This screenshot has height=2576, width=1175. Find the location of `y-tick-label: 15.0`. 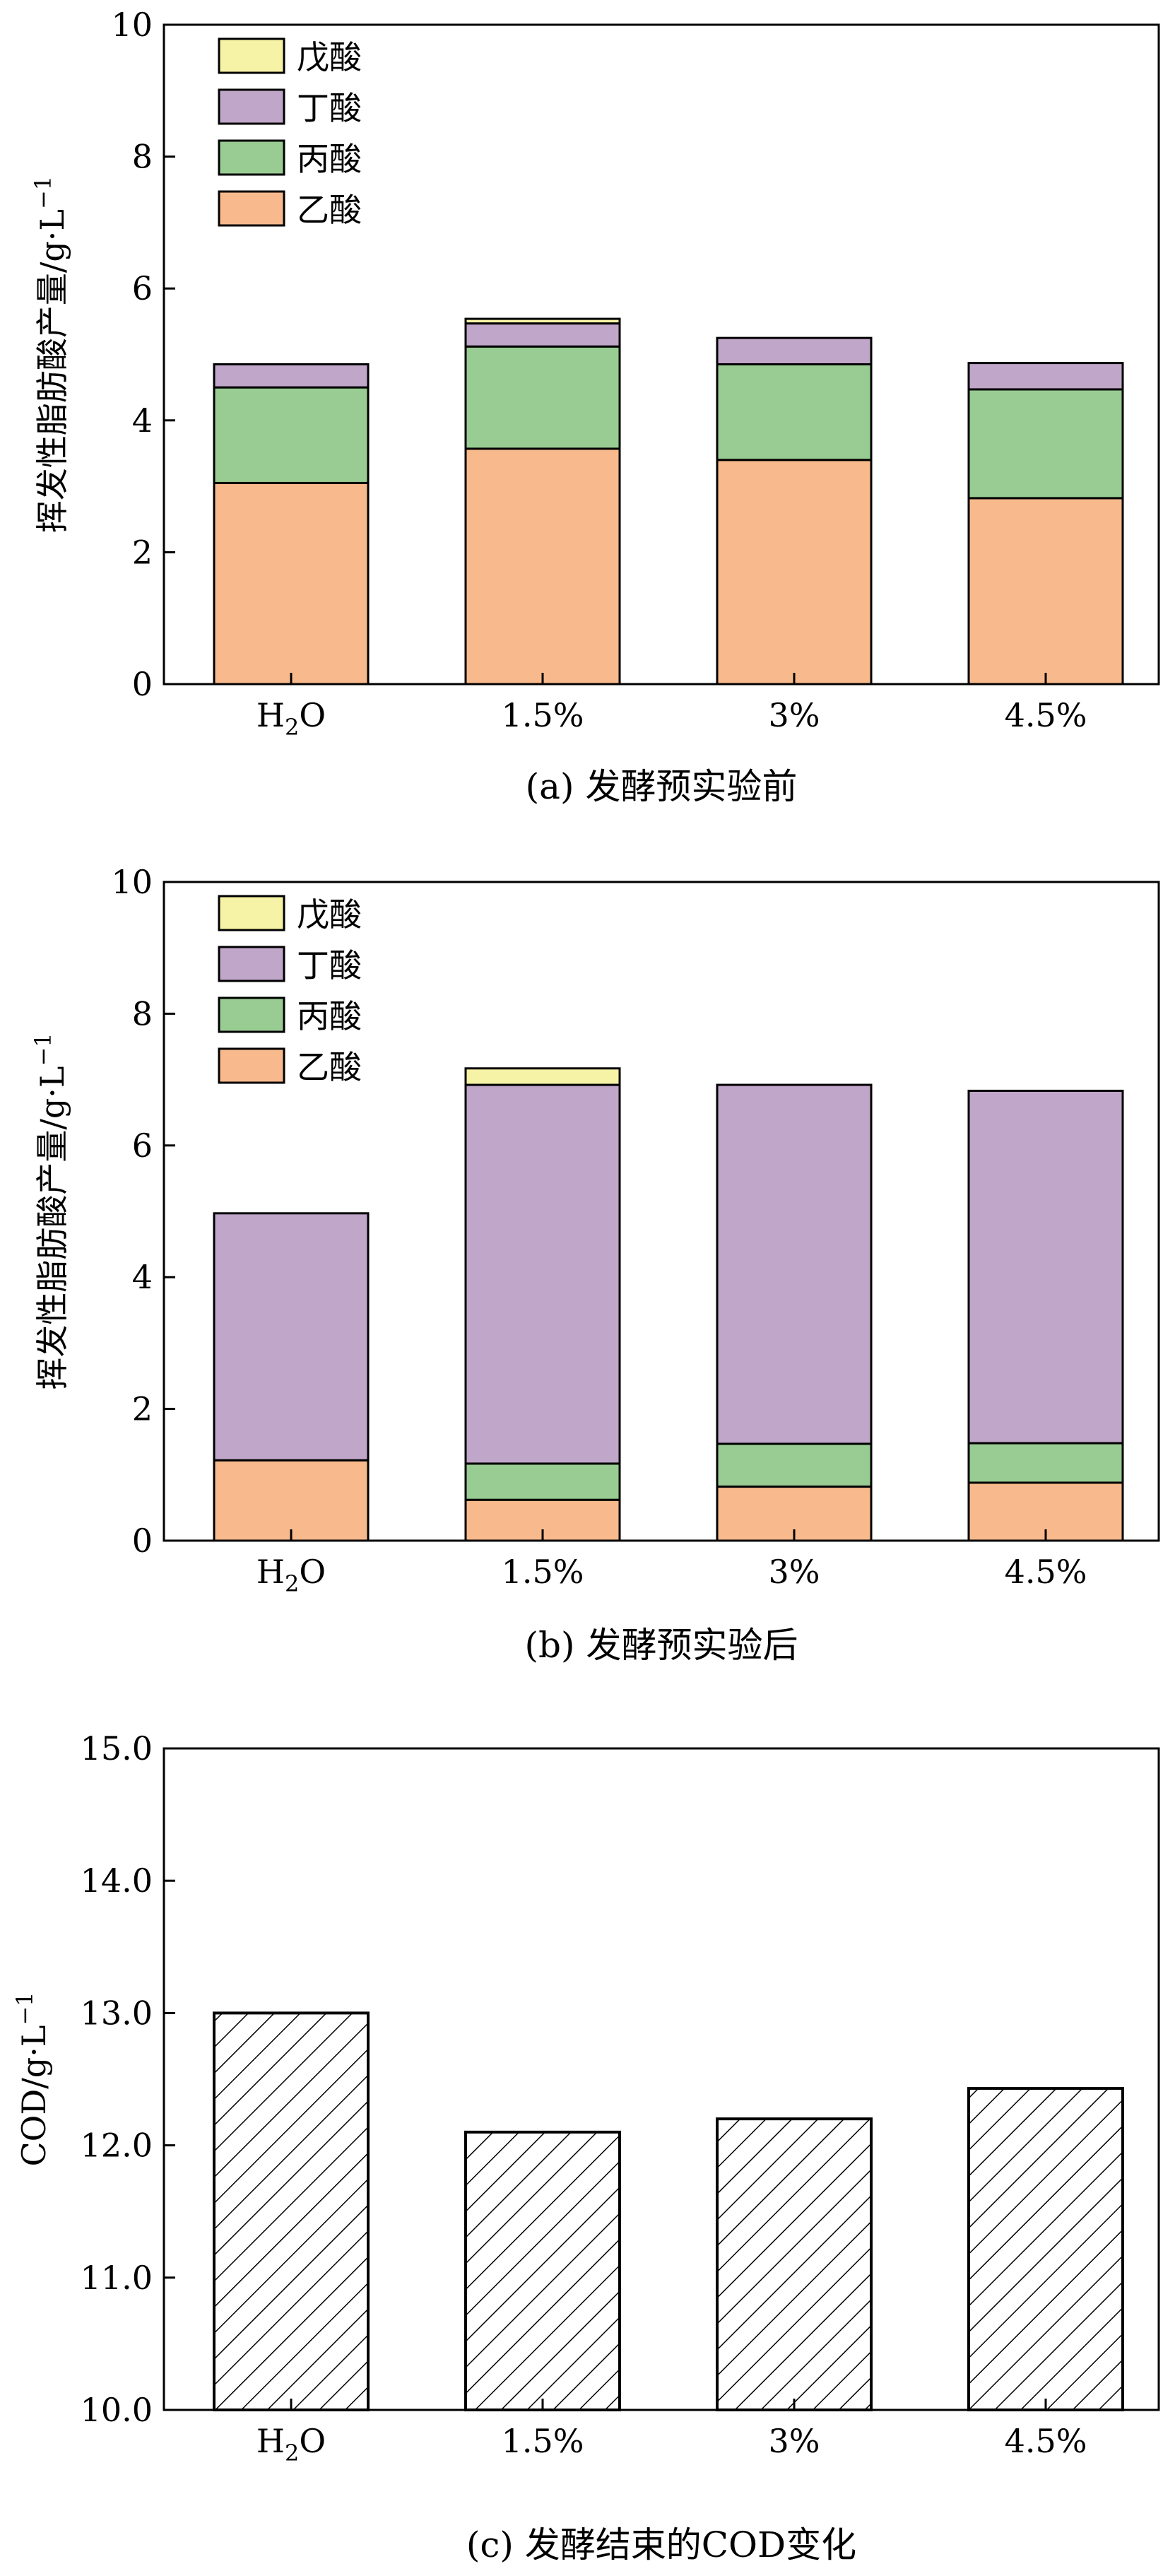

y-tick-label: 15.0 is located at coordinates (117, 1748).